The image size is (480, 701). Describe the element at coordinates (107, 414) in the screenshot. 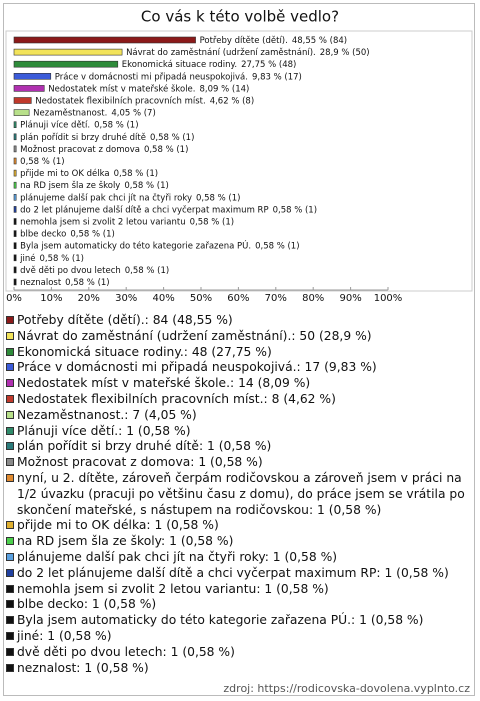

I see `legend-label: Nezaměstnanost.: 7 (4,05 %)` at that location.